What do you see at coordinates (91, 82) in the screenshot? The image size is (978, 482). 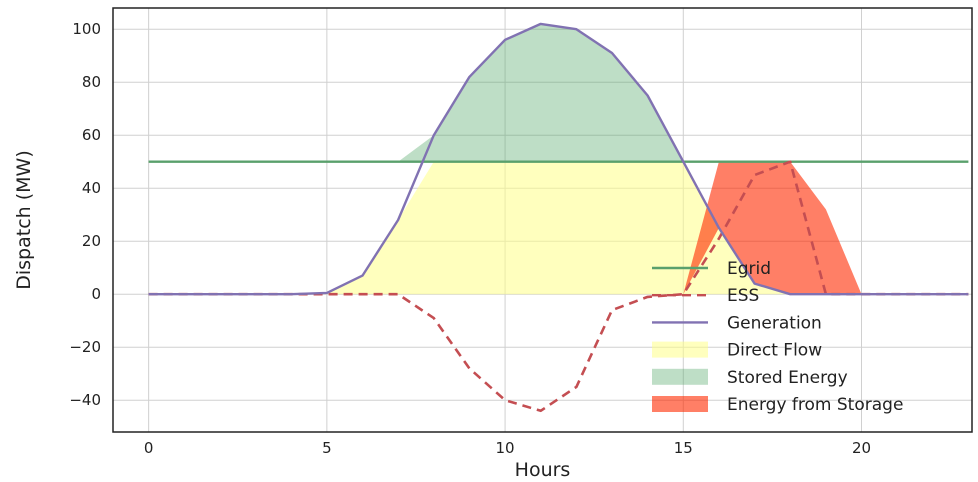 I see `y-tick-label: 80` at bounding box center [91, 82].